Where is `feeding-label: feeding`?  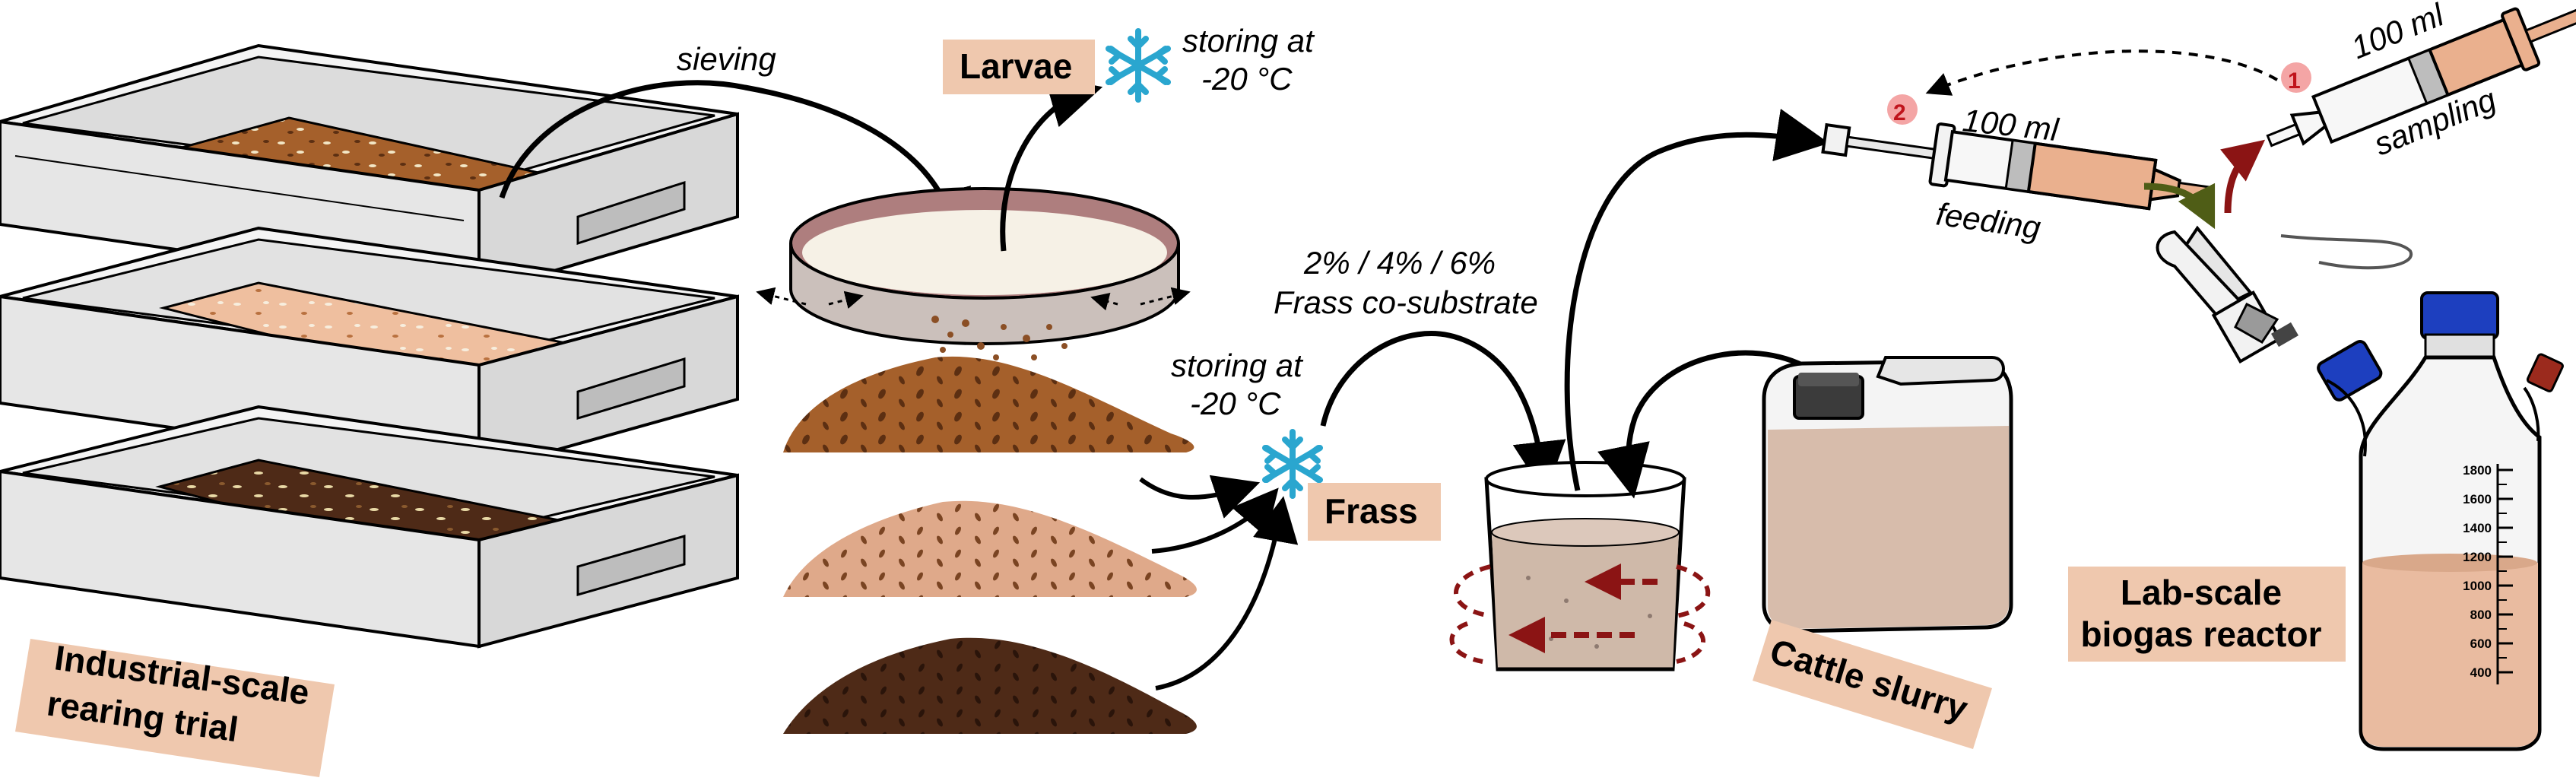 feeding-label: feeding is located at coordinates (1989, 220).